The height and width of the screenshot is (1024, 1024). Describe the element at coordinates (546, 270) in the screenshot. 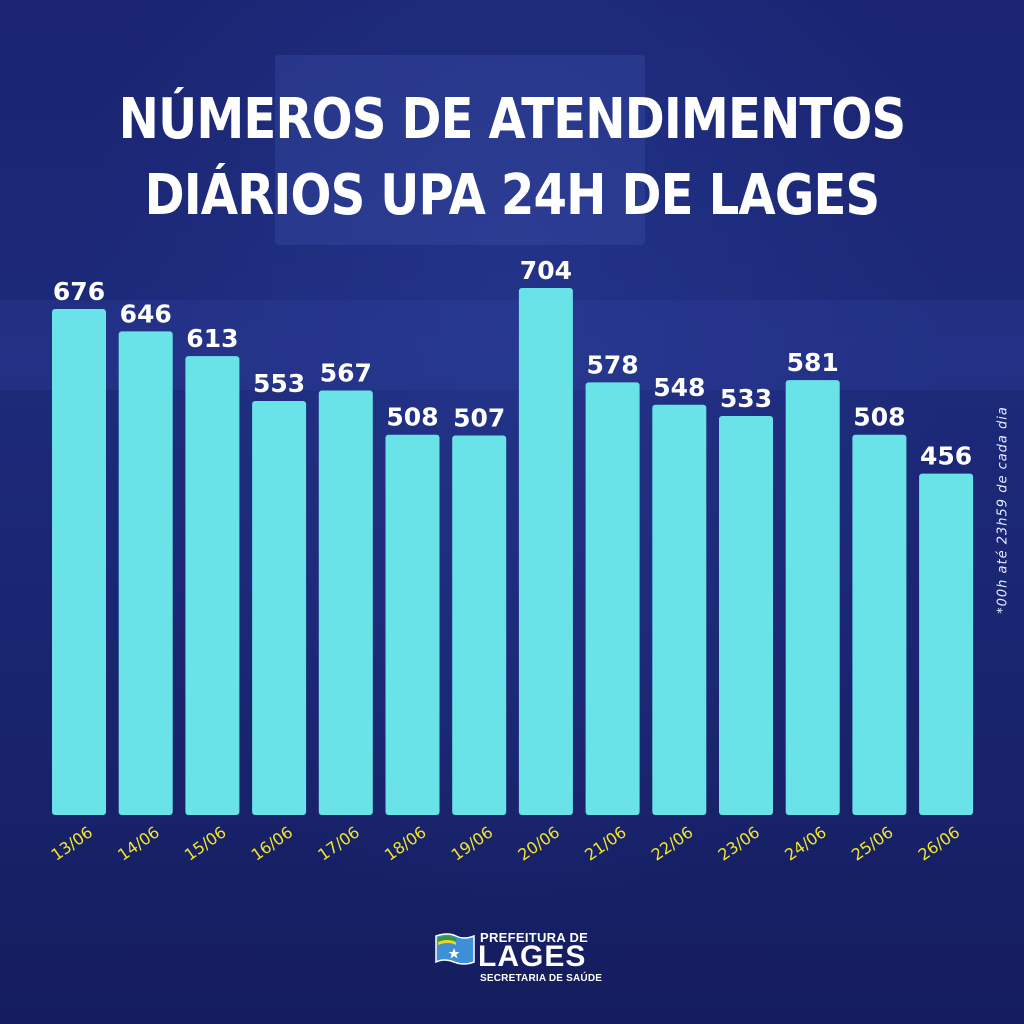

I see `value-label: 704` at that location.